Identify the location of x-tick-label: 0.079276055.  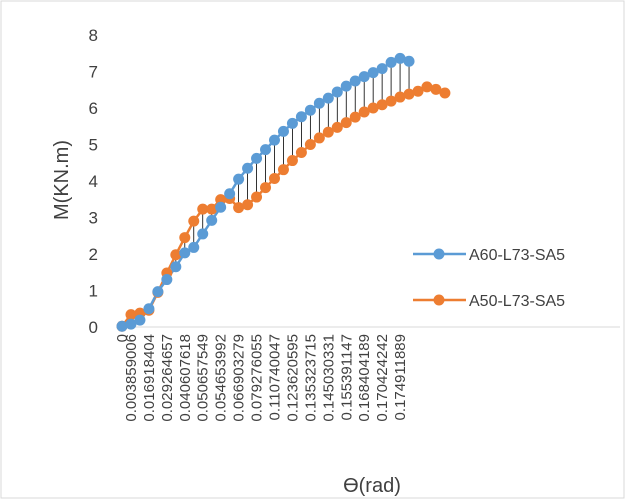
(257, 378).